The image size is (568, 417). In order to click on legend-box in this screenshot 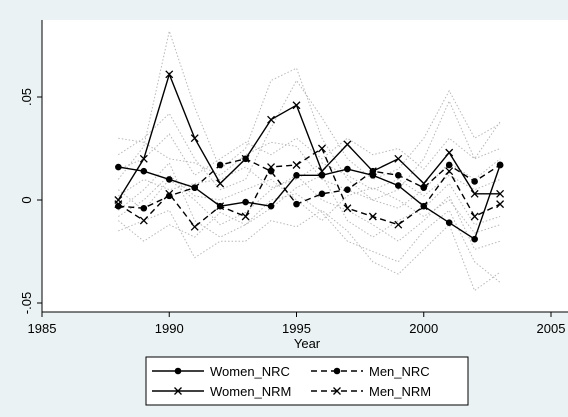, I will do `click(307, 381)`.